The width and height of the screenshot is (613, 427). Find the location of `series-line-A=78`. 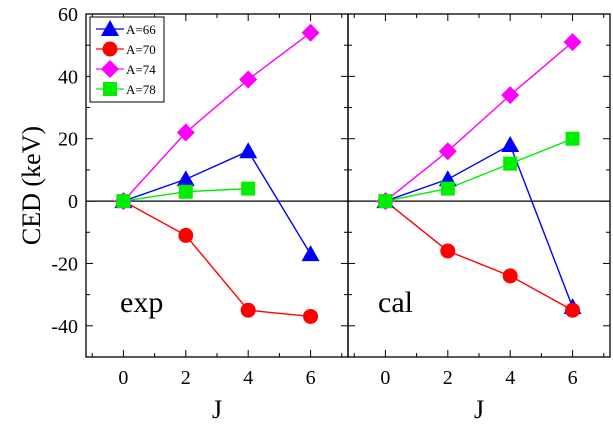

series-line-A=78 is located at coordinates (479, 170).